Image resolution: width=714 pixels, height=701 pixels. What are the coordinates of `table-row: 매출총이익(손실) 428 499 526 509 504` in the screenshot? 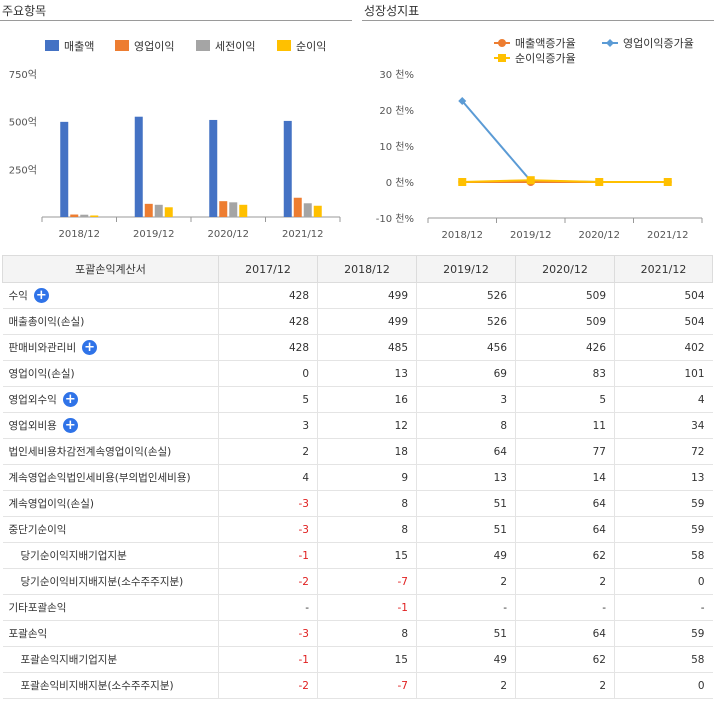 It's located at (357, 321).